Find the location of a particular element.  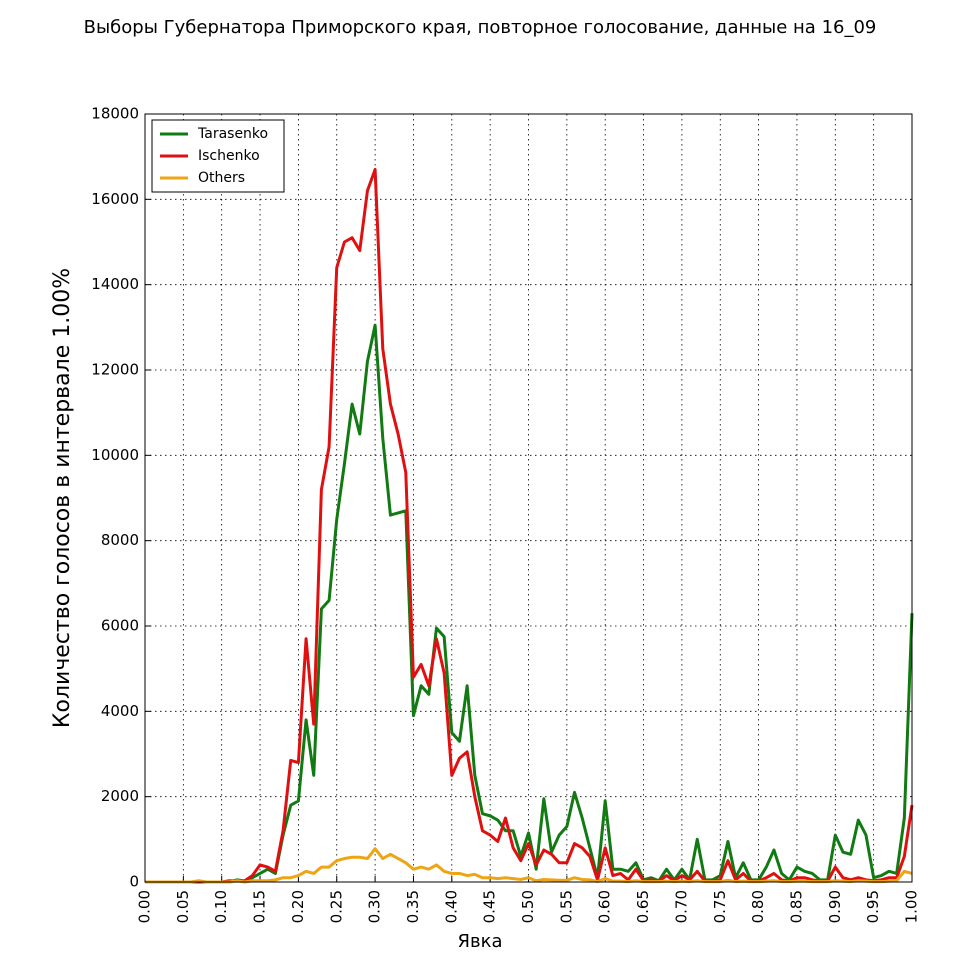

y-tick-label: 4000 is located at coordinates (120, 711).